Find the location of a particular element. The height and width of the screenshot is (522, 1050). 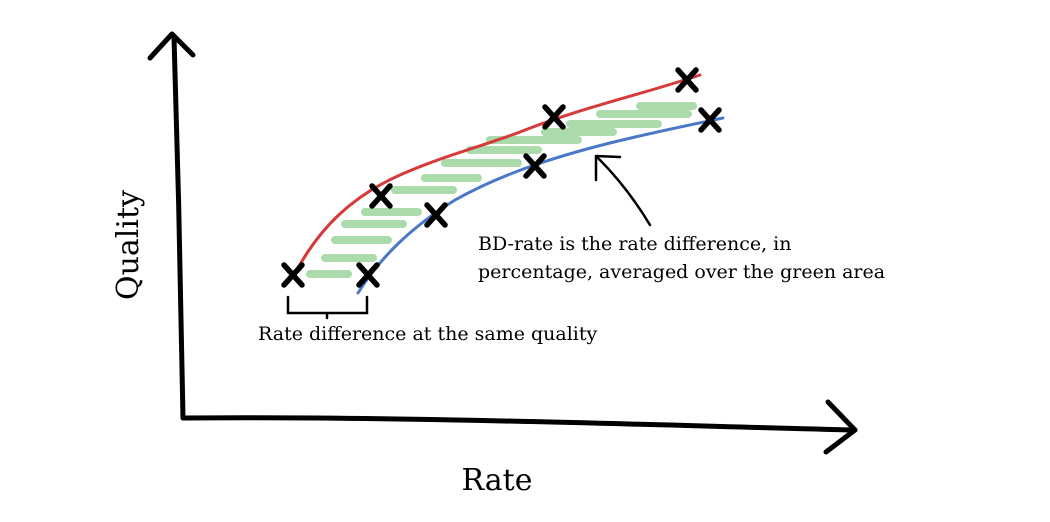

bd-rate-label-line1: BD-rate is the rate difference, in is located at coordinates (634, 244).